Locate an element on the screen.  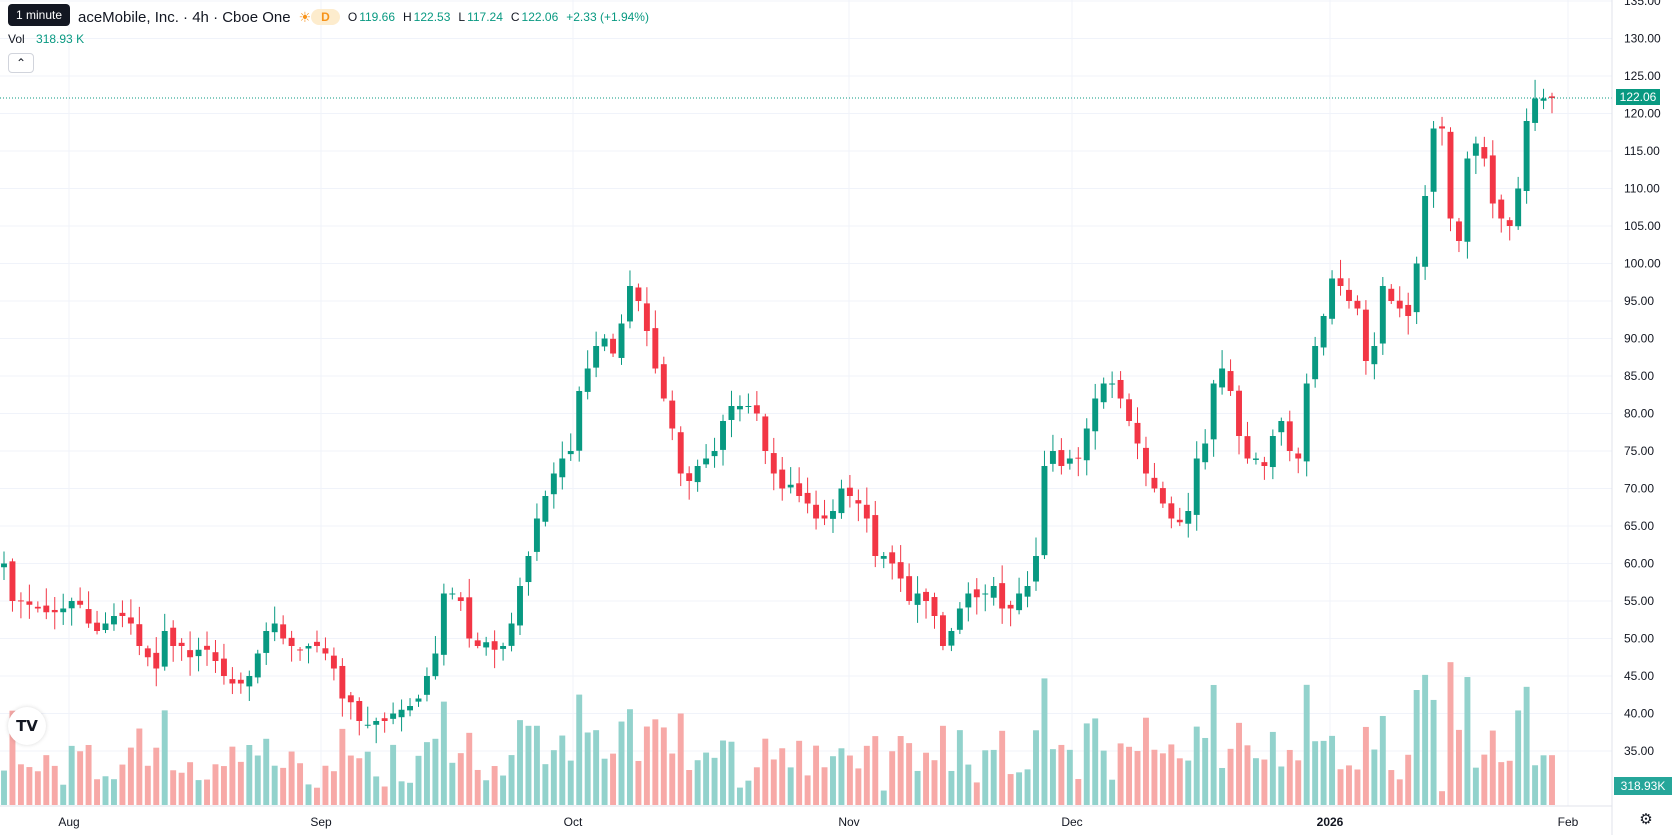
symbol-title: aceMobile, Inc. · 4h · Cboe One is located at coordinates (184, 17).